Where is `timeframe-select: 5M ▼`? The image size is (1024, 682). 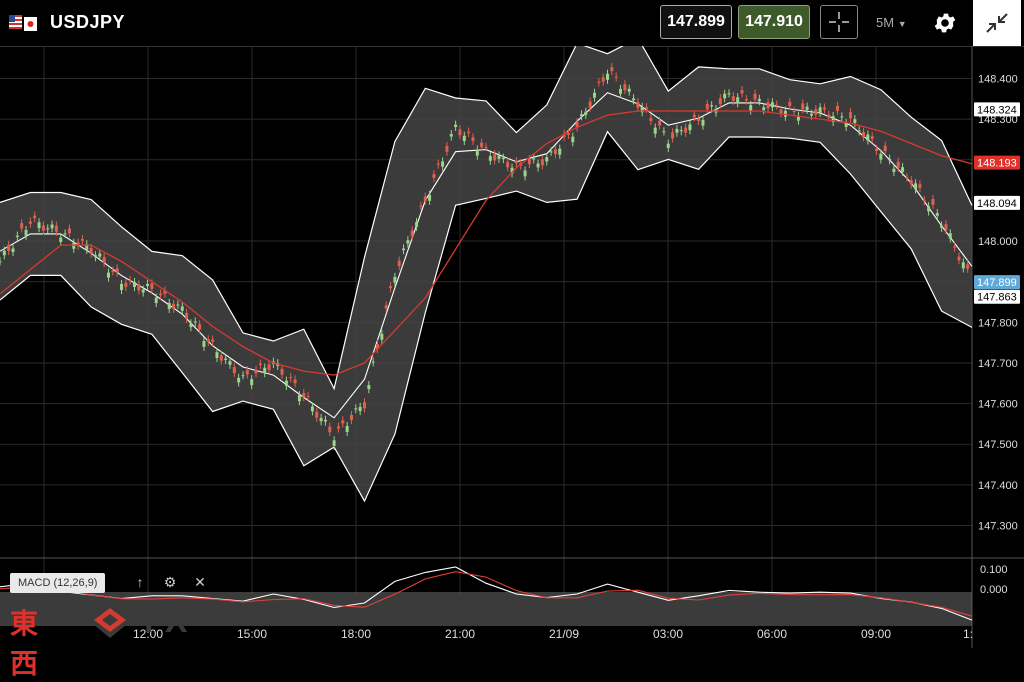
timeframe-select: 5M ▼ is located at coordinates (891, 22).